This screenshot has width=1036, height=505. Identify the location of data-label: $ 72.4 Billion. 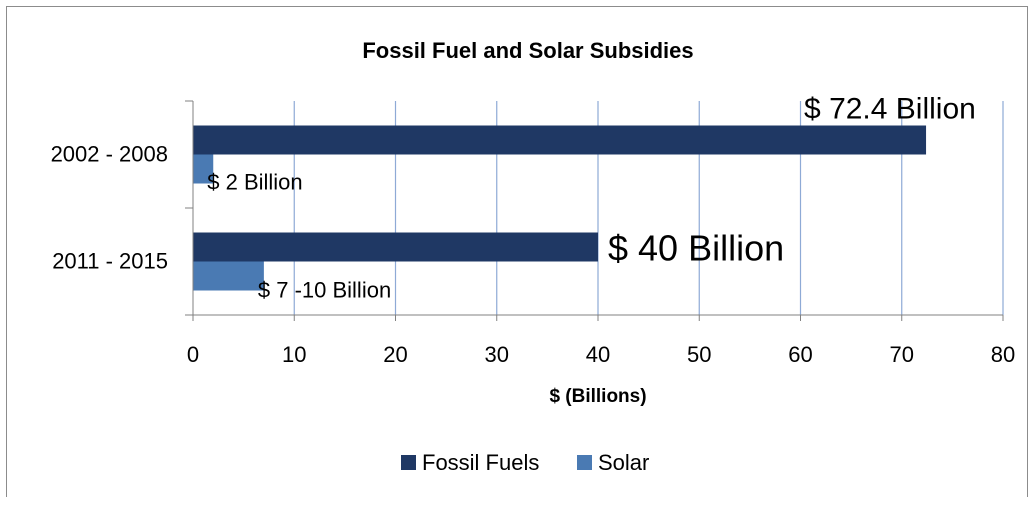
(890, 109).